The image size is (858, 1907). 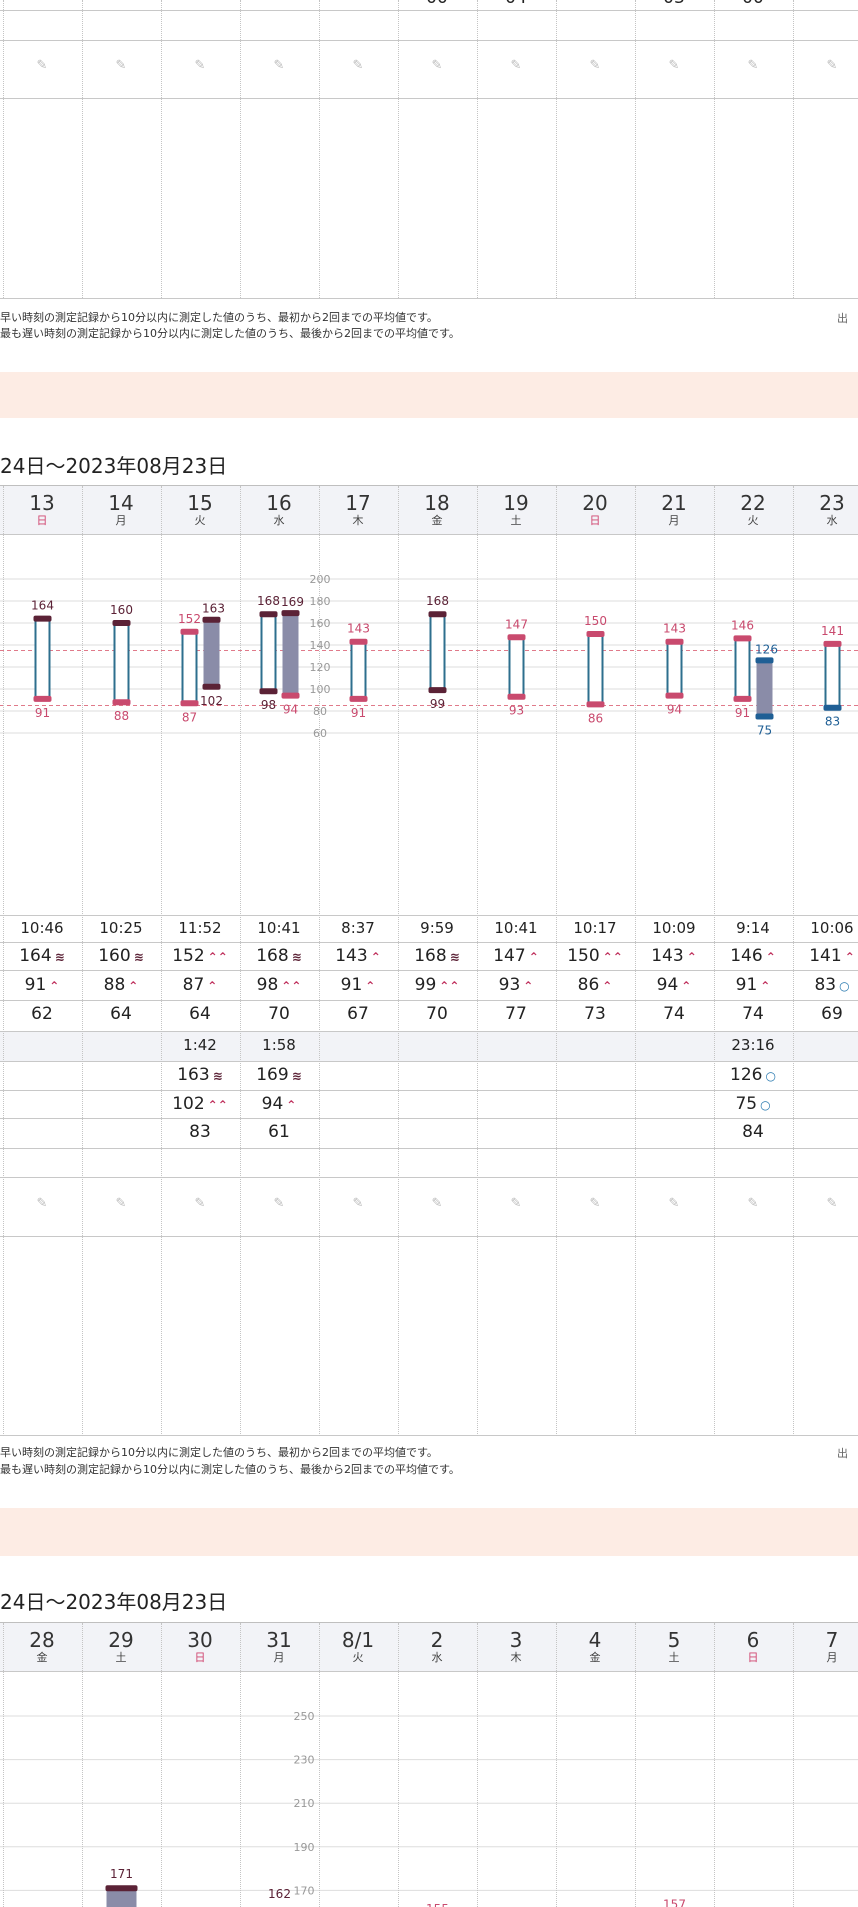 I want to click on level-mark-icon: ⌃⌃, so click(x=217, y=1105).